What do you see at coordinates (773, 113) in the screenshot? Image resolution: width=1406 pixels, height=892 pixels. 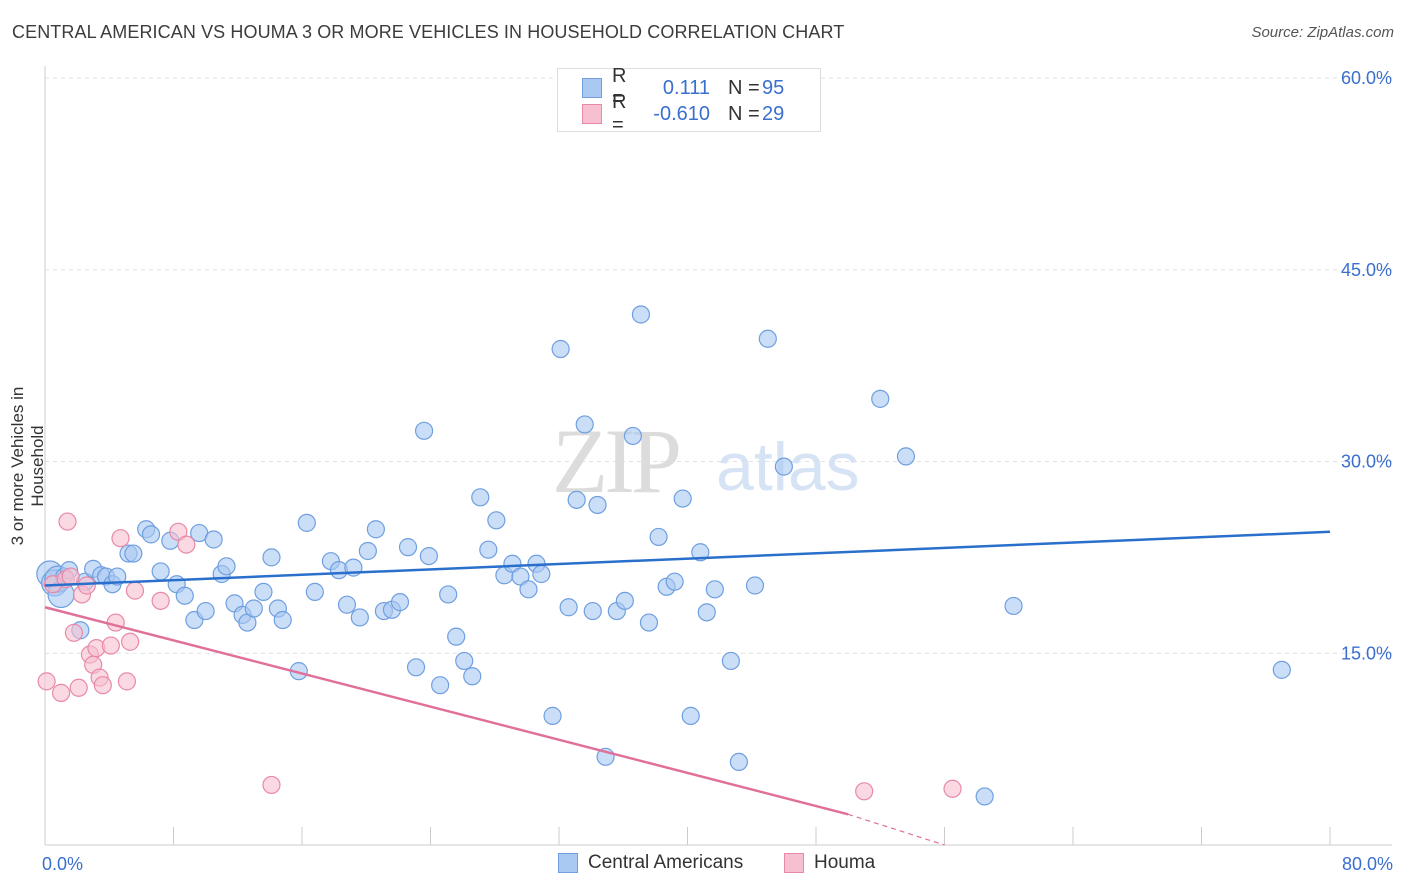 I see `n-value: 29` at bounding box center [773, 113].